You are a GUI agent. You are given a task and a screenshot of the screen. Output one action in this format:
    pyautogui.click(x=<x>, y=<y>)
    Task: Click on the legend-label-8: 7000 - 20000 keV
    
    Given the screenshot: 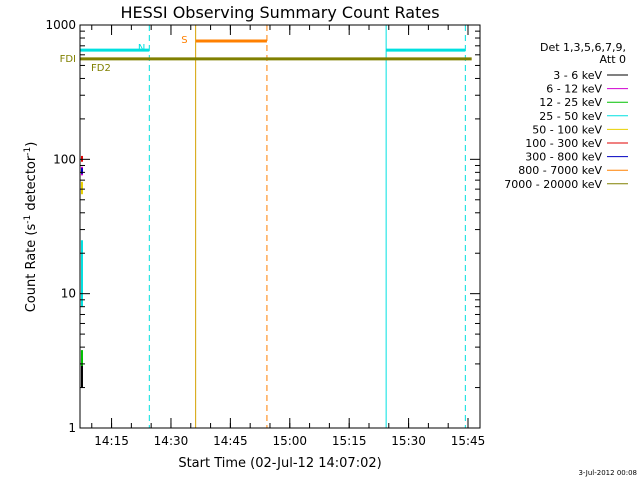 What is the action you would take?
    pyautogui.click(x=553, y=184)
    